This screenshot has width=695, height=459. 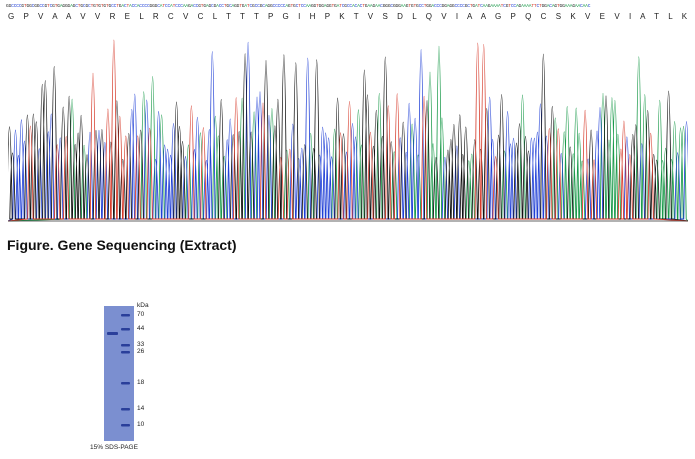 What do you see at coordinates (141, 351) in the screenshot?
I see `marker-label: 26` at bounding box center [141, 351].